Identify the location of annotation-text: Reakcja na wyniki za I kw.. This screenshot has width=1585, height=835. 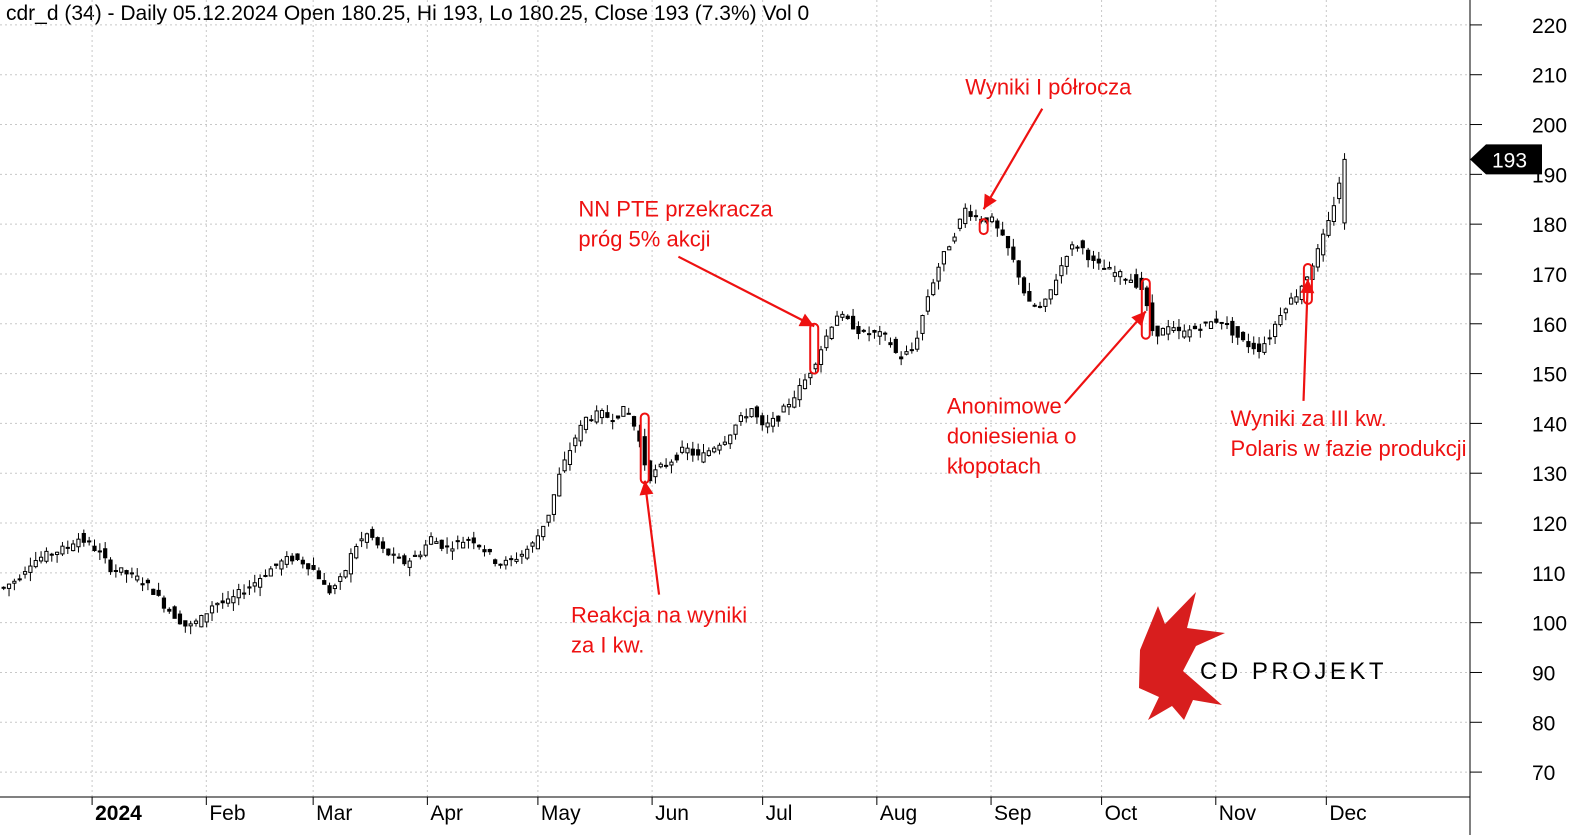
(659, 630).